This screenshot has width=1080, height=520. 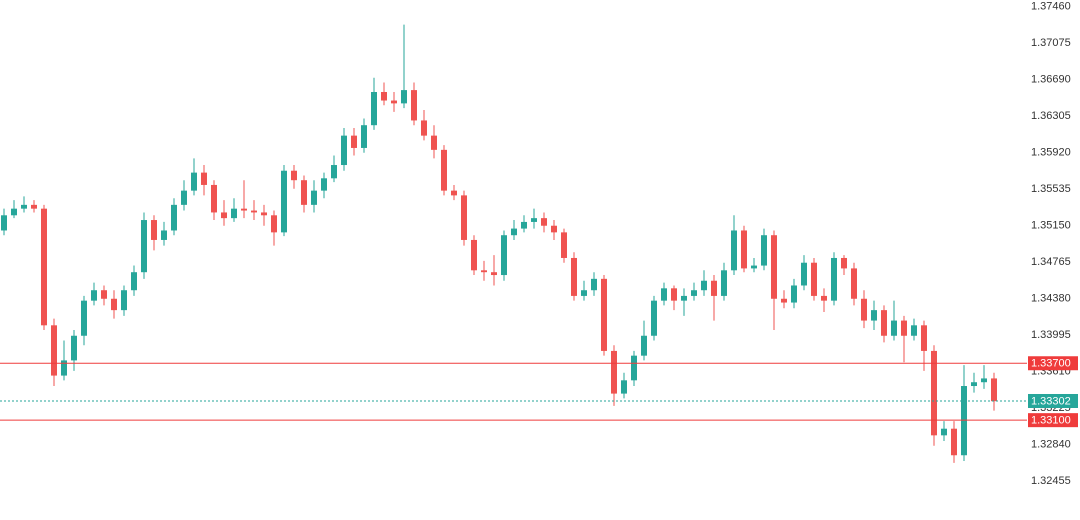 What do you see at coordinates (1051, 7) in the screenshot?
I see `y-tick-label: 1.37460` at bounding box center [1051, 7].